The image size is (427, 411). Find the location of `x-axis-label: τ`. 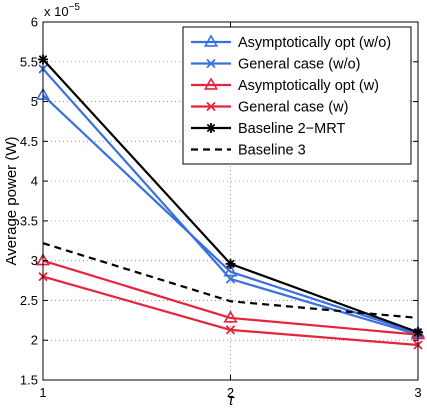

x-axis-label: τ is located at coordinates (231, 400).